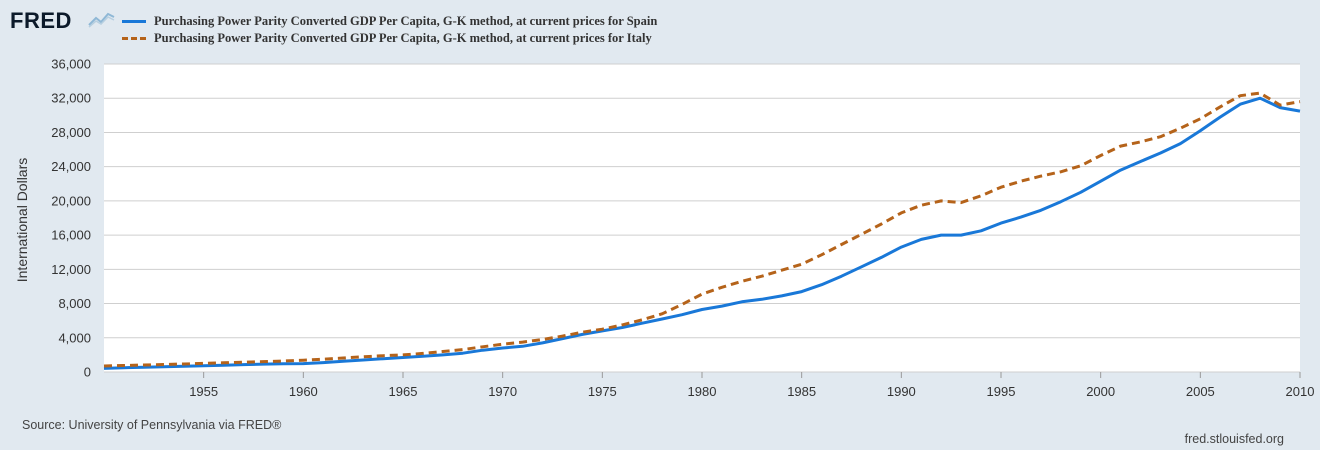 The width and height of the screenshot is (1320, 450). Describe the element at coordinates (1234, 439) in the screenshot. I see `fred-credit-link: fred.stlouisfed.org` at that location.